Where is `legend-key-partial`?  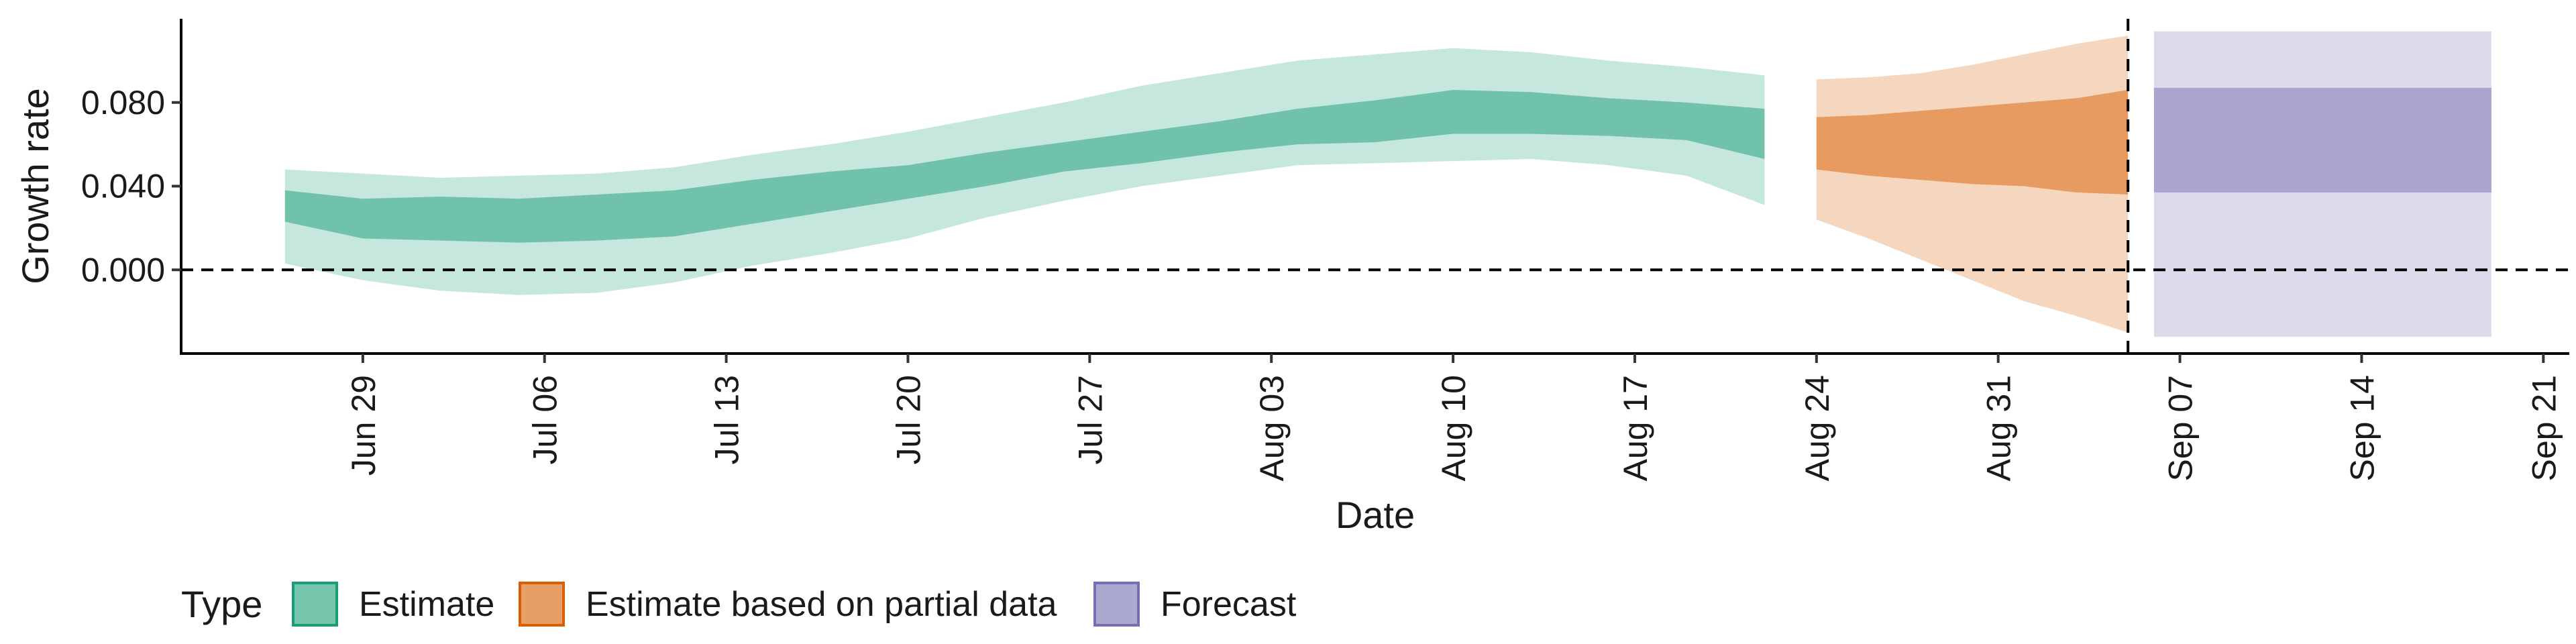 legend-key-partial is located at coordinates (542, 604).